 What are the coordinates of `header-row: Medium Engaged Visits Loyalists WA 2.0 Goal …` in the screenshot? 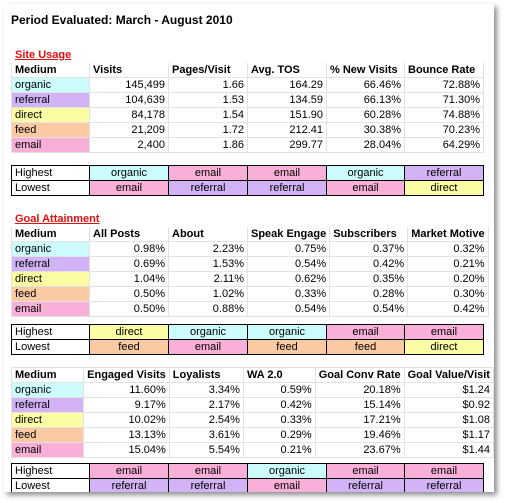 It's located at (252, 375).